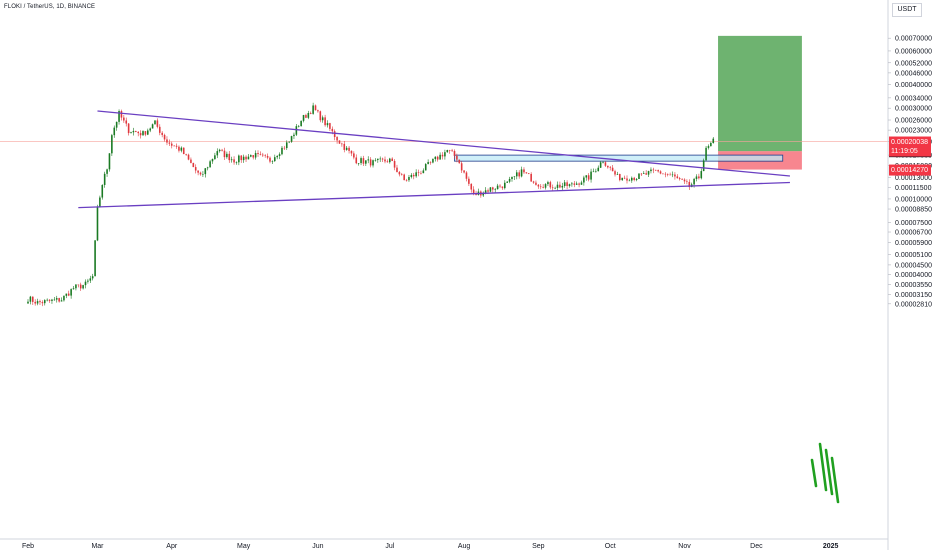  Describe the element at coordinates (907, 10) in the screenshot. I see `currency-selector: USDT` at that location.